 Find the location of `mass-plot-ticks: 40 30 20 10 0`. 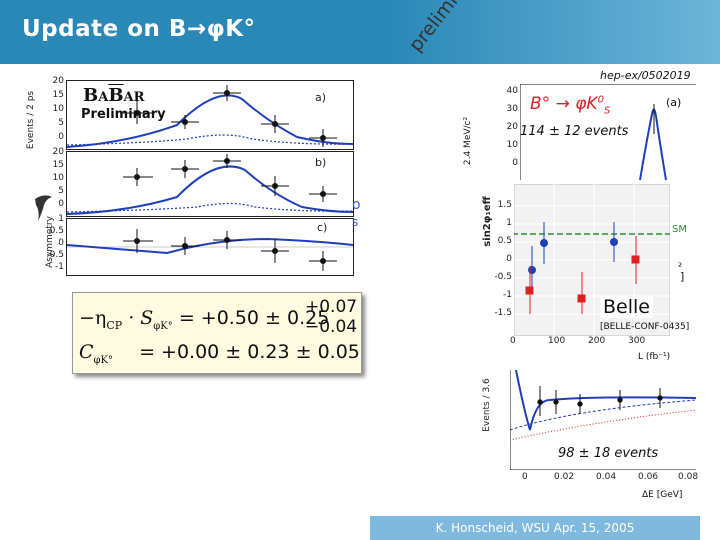

mass-plot-ticks: 40 30 20 10 0 is located at coordinates (504, 134).